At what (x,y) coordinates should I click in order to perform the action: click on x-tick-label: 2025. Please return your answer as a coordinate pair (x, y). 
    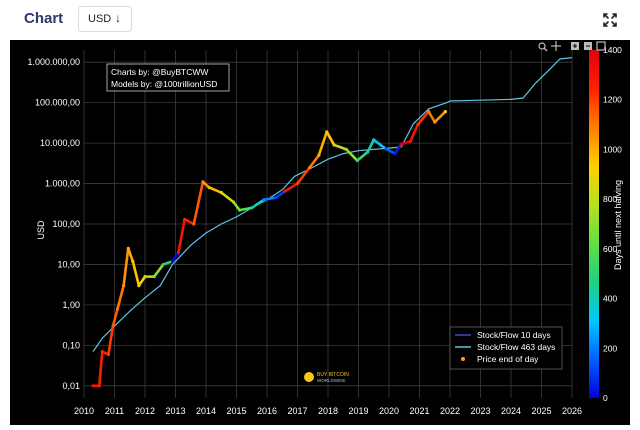
    Looking at the image, I should click on (541, 411).